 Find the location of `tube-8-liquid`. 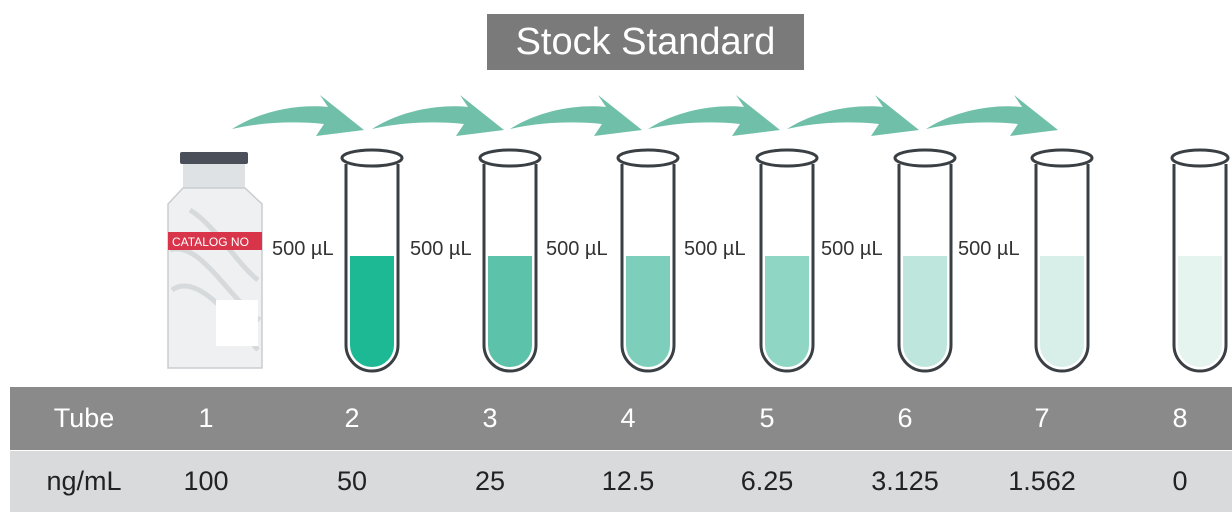

tube-8-liquid is located at coordinates (1200, 311).